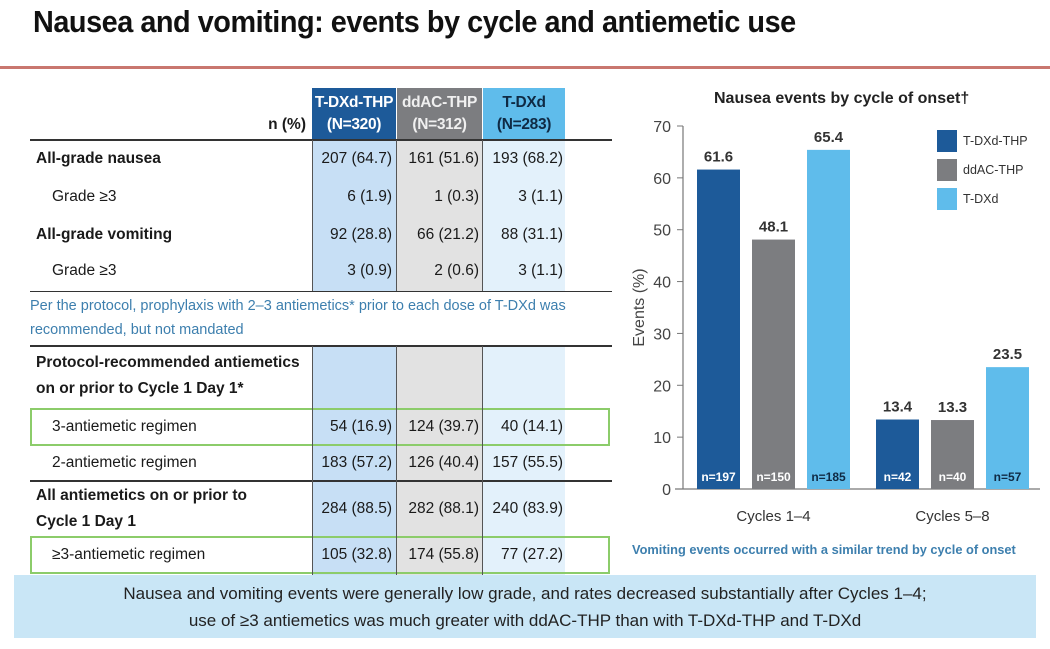 This screenshot has width=1050, height=649. What do you see at coordinates (124, 426) in the screenshot?
I see `row-label: 3-antiemetic regimen` at bounding box center [124, 426].